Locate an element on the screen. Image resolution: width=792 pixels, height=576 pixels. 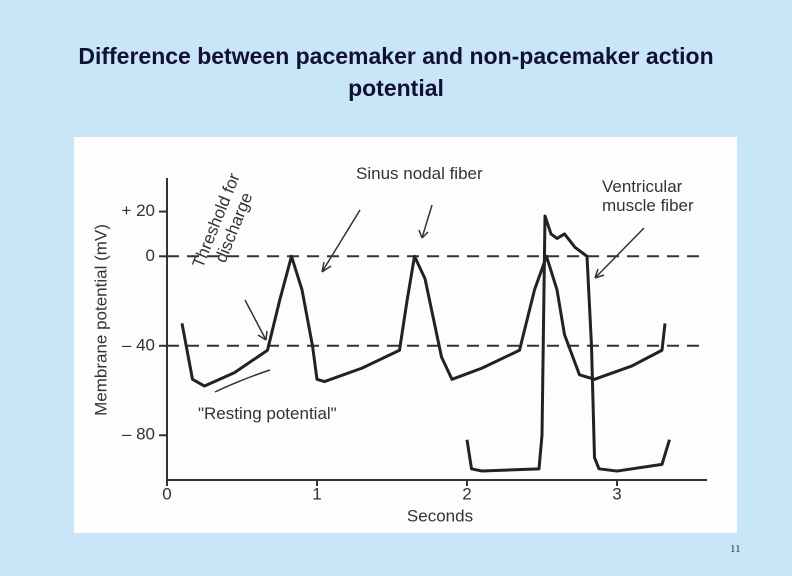
y-tick-label: 0 is located at coordinates (150, 255).